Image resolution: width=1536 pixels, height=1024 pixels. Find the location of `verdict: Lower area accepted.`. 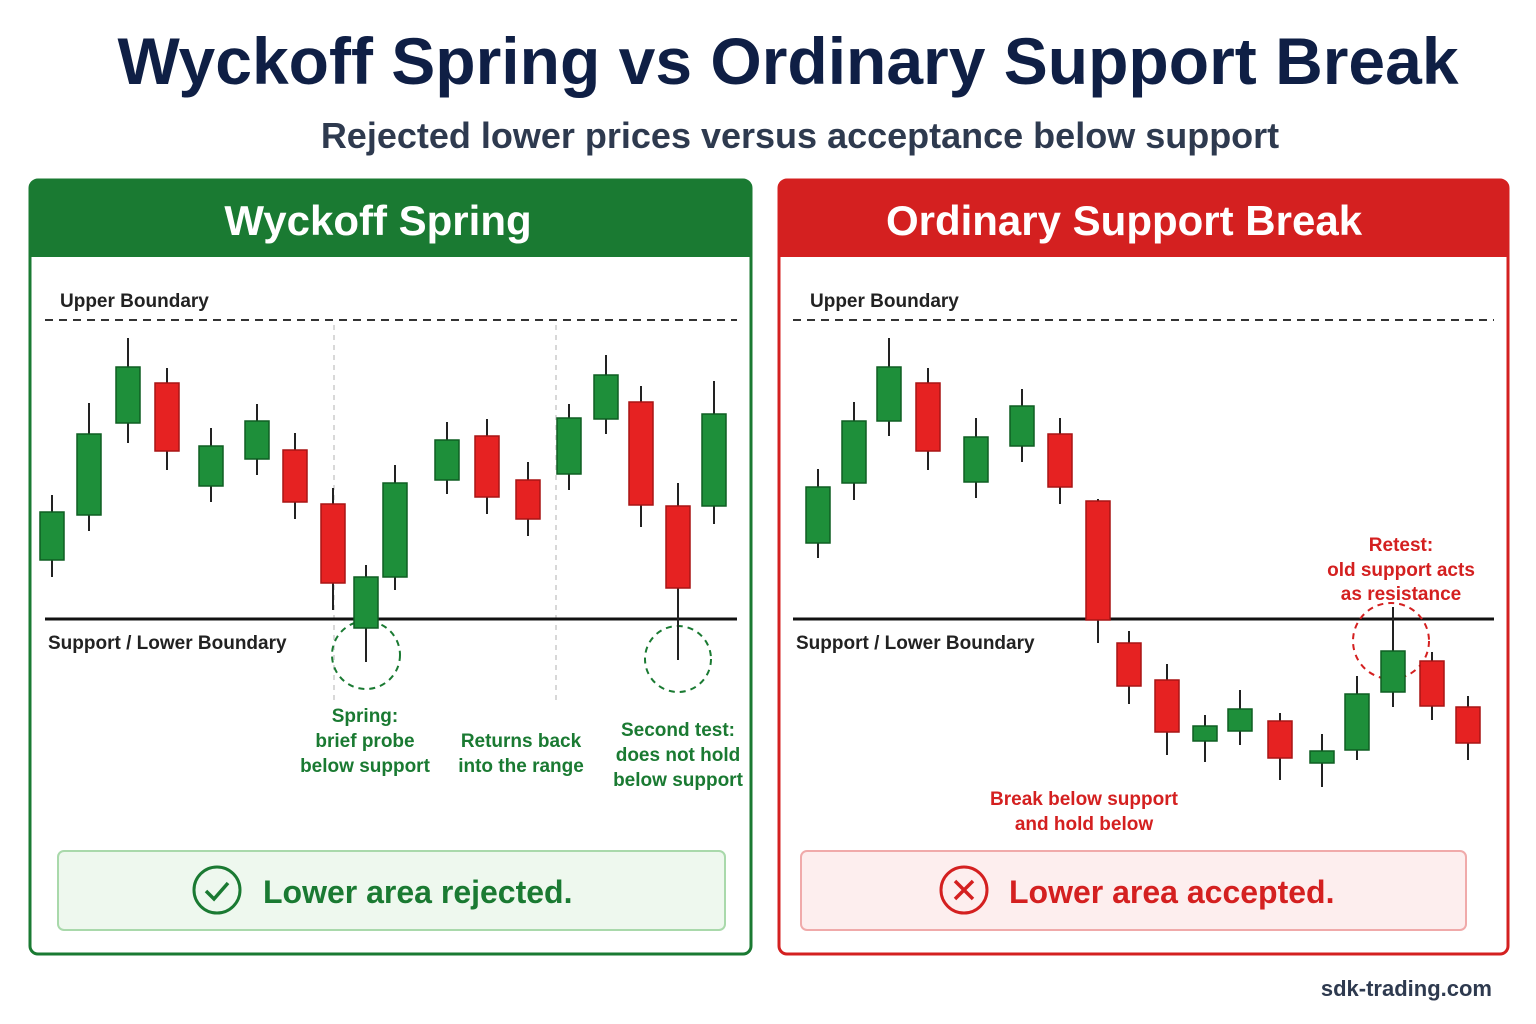

verdict: Lower area accepted. is located at coordinates (1171, 892).